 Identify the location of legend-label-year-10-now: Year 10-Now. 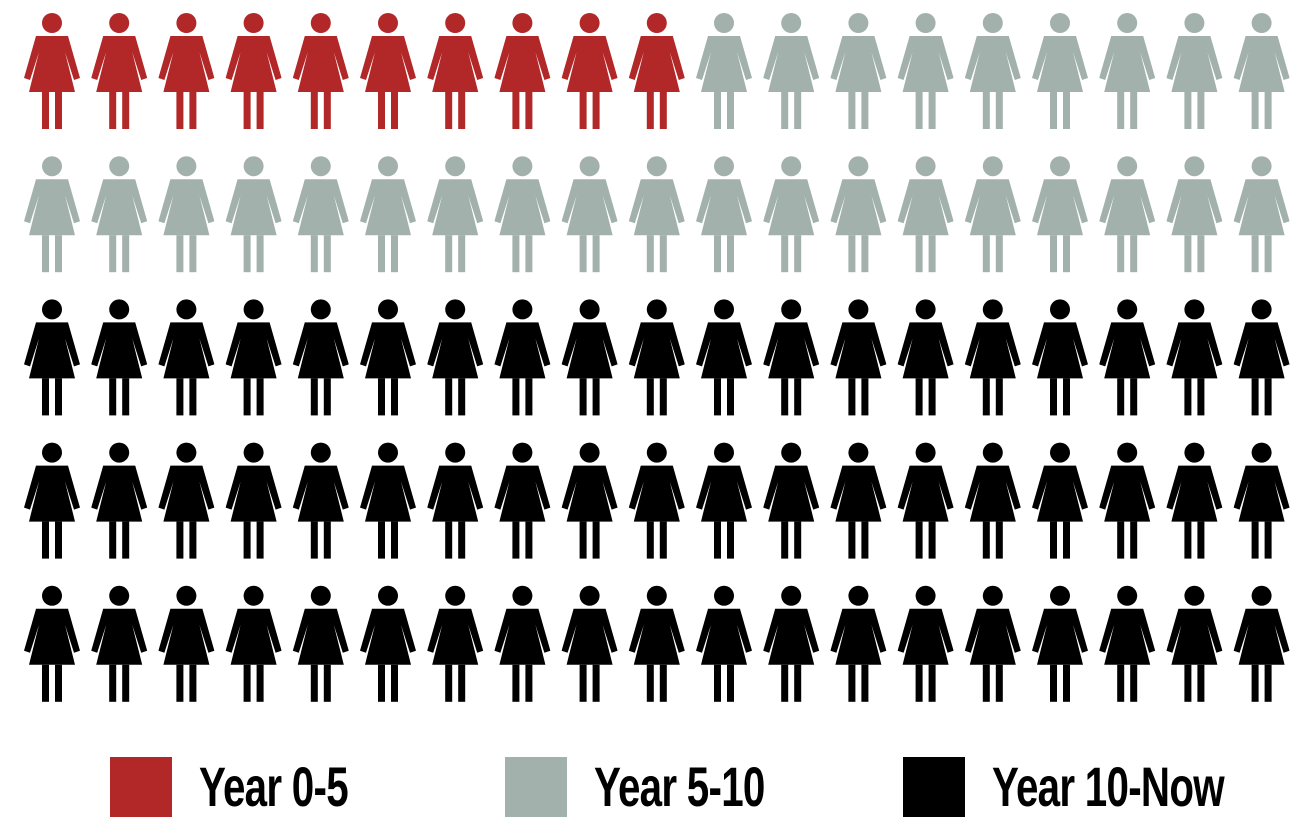
(1108, 786).